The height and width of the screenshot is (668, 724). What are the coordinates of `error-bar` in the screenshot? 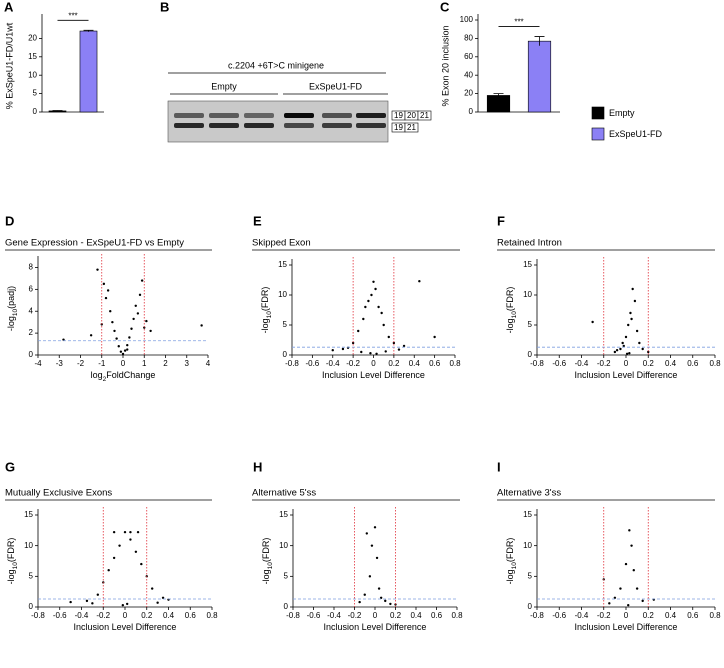 It's located at (57, 111).